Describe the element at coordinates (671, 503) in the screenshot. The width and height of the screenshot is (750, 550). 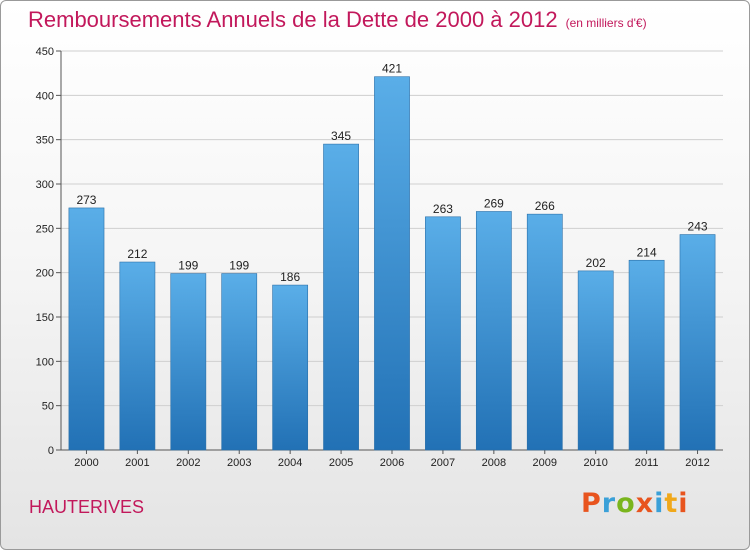
I see `logo-letter: t` at that location.